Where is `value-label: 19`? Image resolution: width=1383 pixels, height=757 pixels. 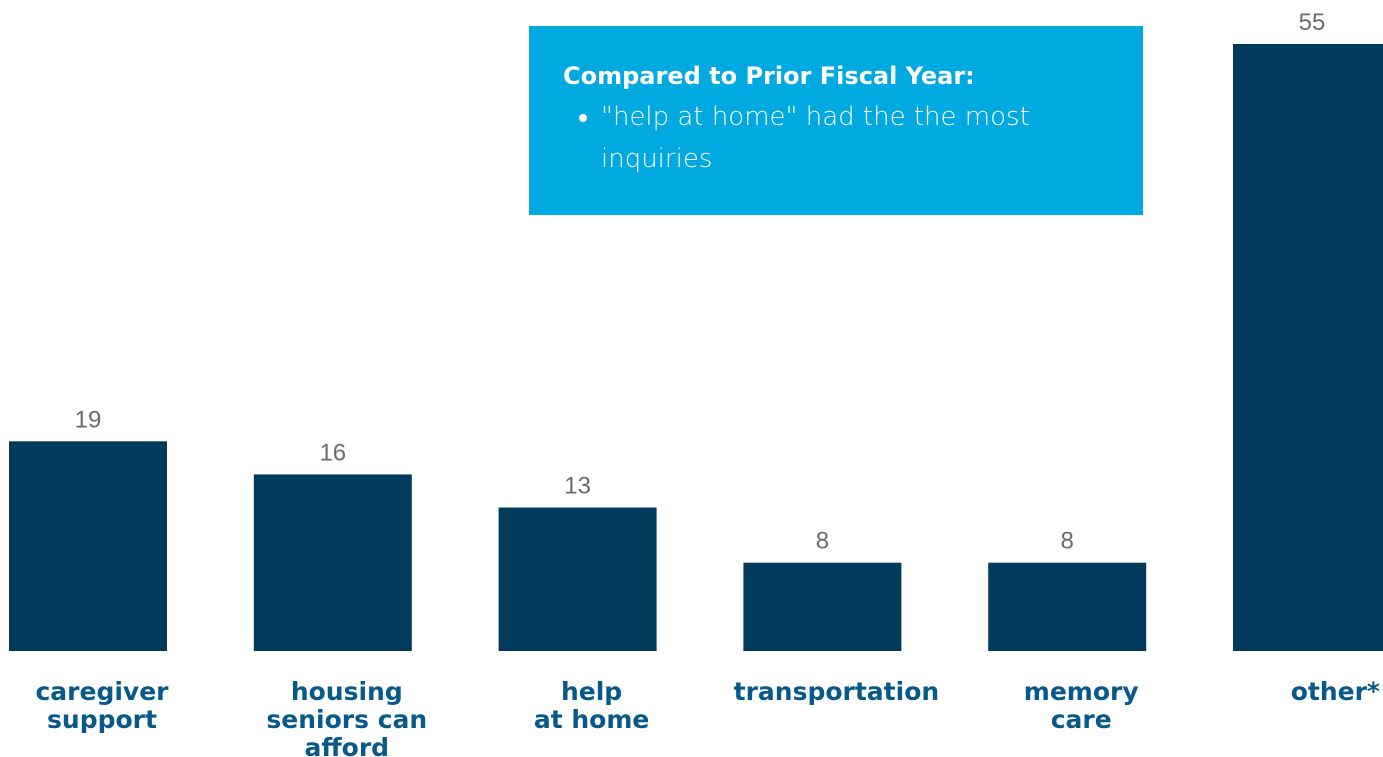 value-label: 19 is located at coordinates (88, 419).